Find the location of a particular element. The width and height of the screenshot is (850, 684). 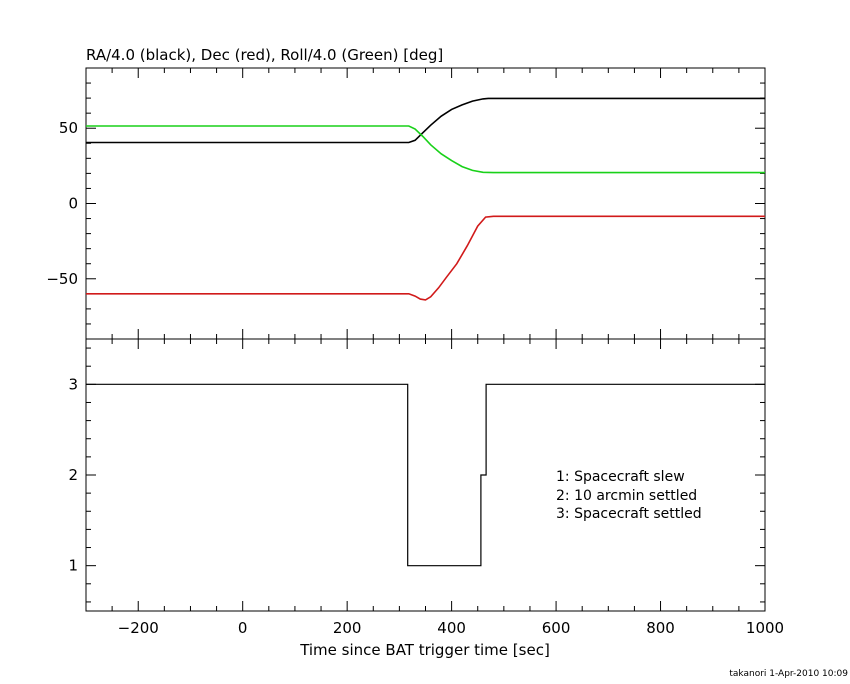

y-tick-label: 50 is located at coordinates (68, 128).